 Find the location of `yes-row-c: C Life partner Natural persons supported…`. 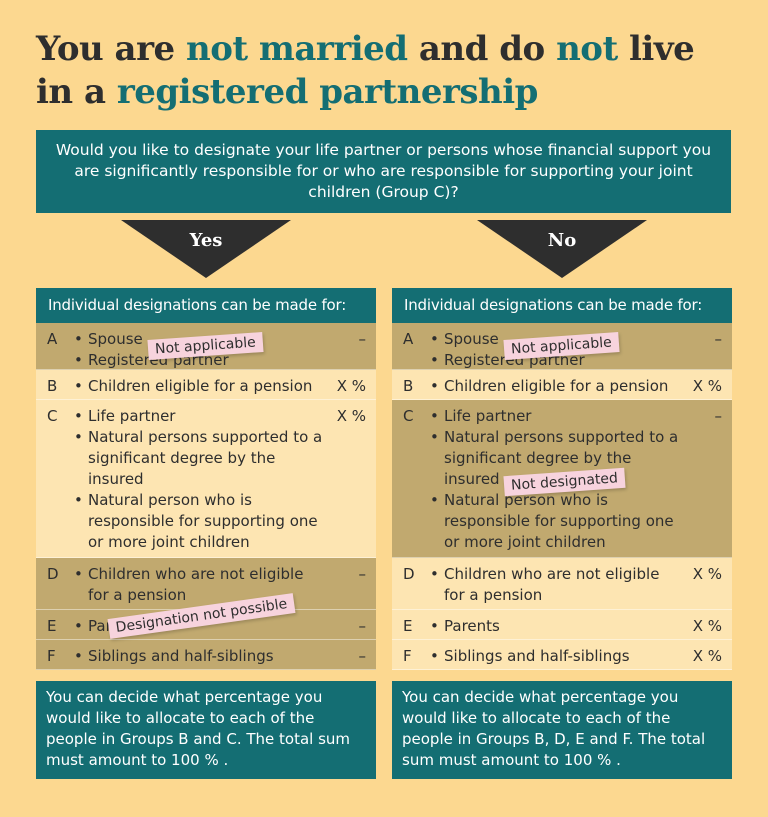

yes-row-c: C Life partner Natural persons supported… is located at coordinates (206, 479).